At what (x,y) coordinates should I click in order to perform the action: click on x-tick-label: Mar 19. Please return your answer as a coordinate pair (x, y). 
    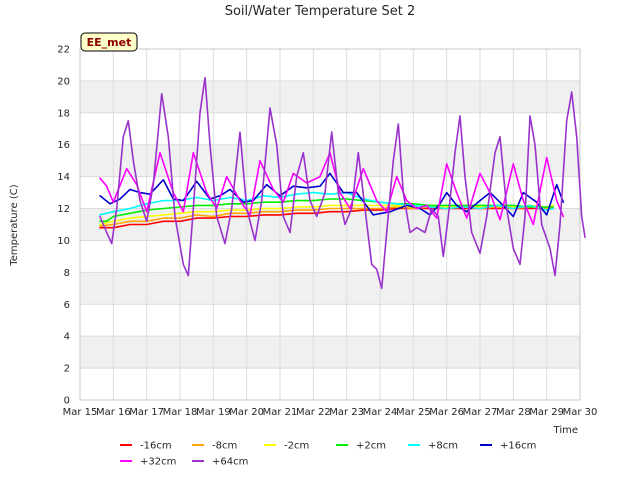
    Looking at the image, I should click on (213, 412).